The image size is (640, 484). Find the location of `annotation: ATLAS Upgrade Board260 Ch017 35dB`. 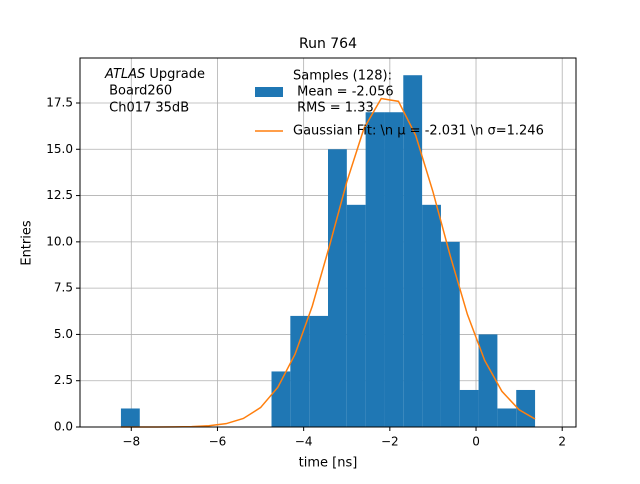

annotation: ATLAS Upgrade Board260 Ch017 35dB is located at coordinates (154, 91).